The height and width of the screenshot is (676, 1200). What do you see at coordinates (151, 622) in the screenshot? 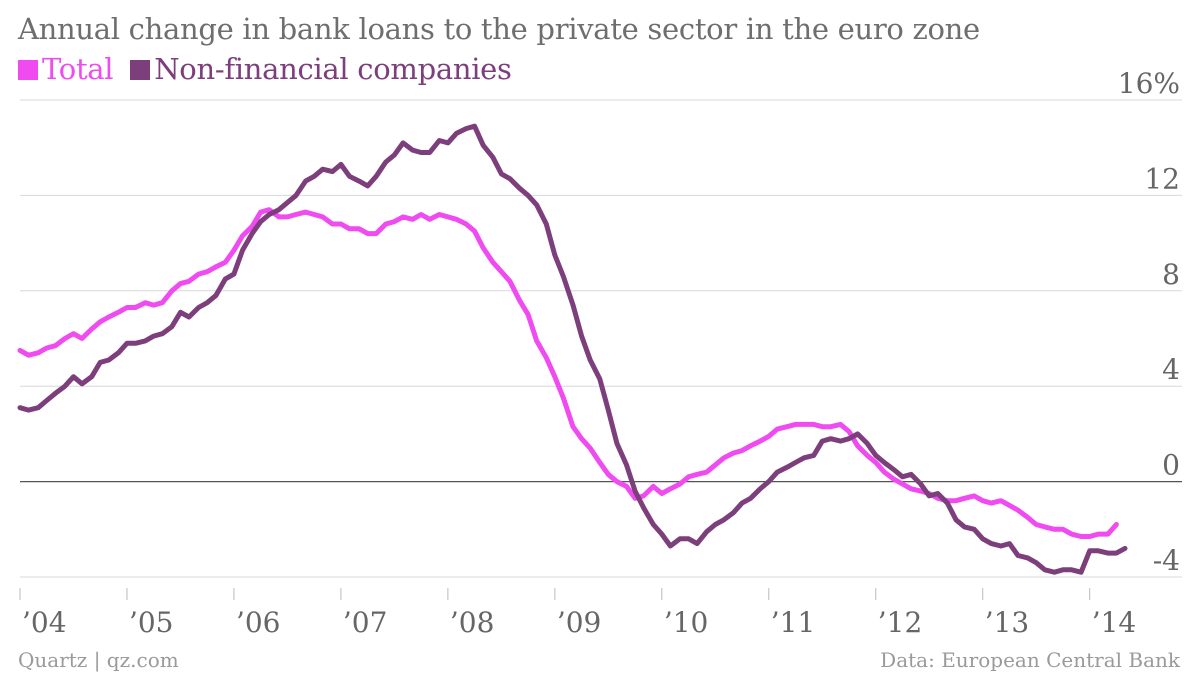
I see `x-tick-label: ’05` at bounding box center [151, 622].